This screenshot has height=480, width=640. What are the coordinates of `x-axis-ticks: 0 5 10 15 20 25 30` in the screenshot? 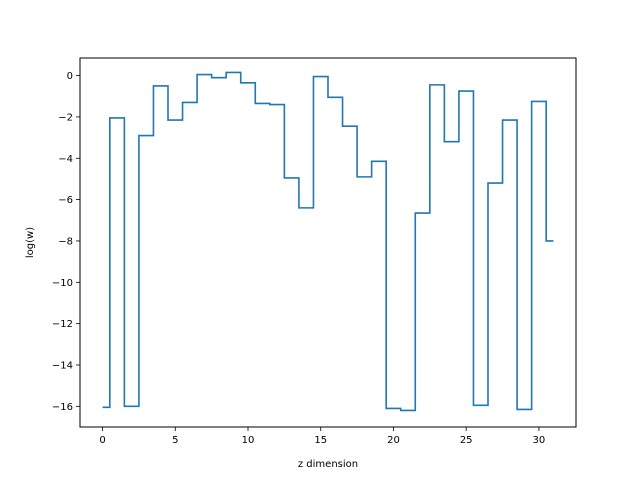 It's located at (322, 436).